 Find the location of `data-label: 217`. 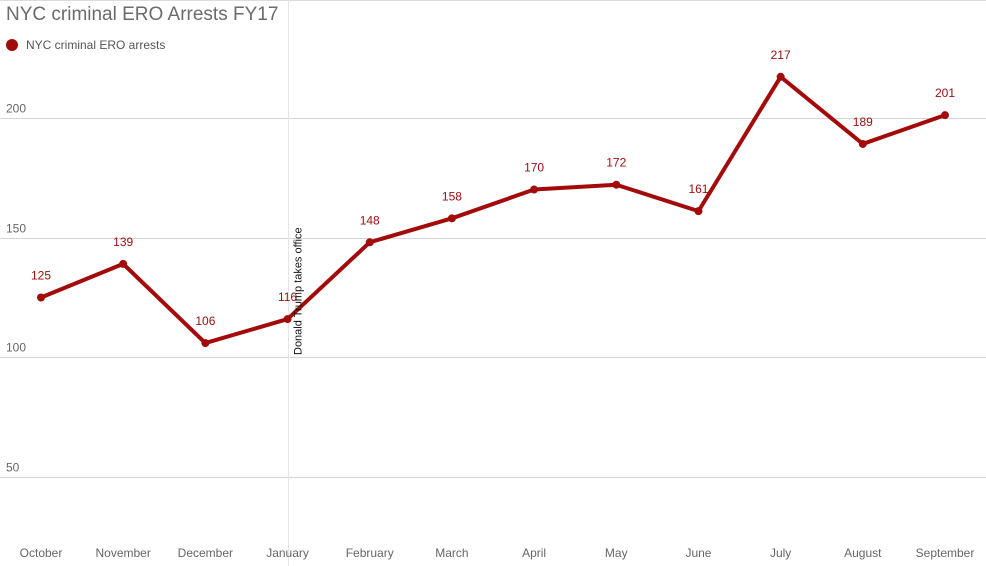

data-label: 217 is located at coordinates (781, 55).